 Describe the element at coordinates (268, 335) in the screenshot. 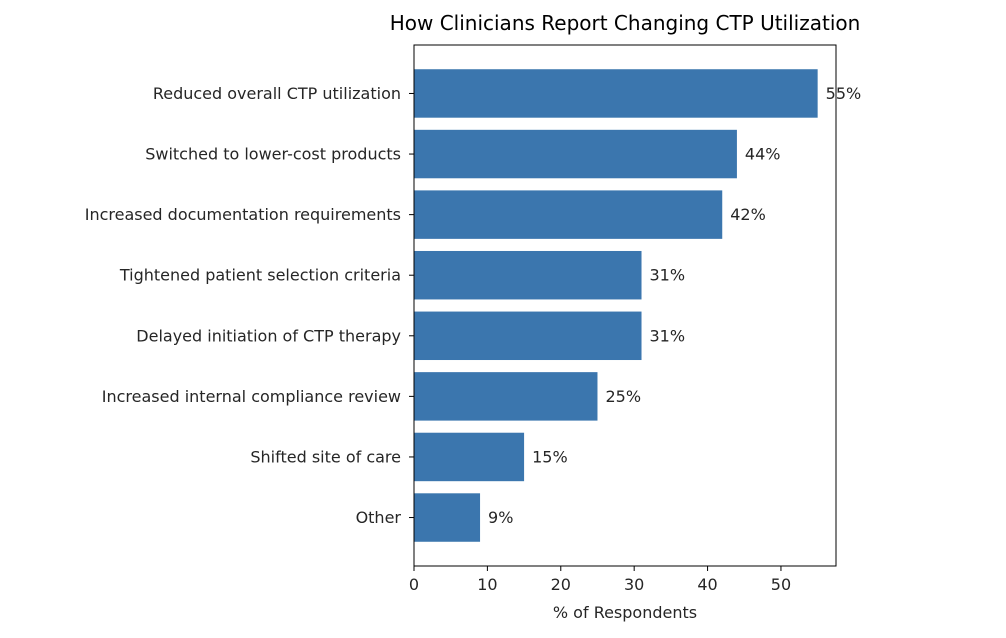

I see `category-label: Delayed initiation of CTP therapy` at that location.